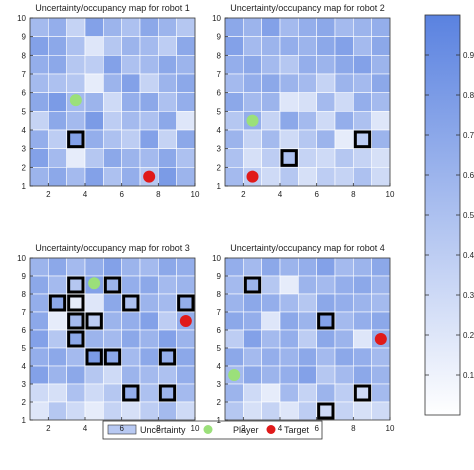 Image resolution: width=474 pixels, height=470 pixels. I want to click on player-marker, so click(252, 120).